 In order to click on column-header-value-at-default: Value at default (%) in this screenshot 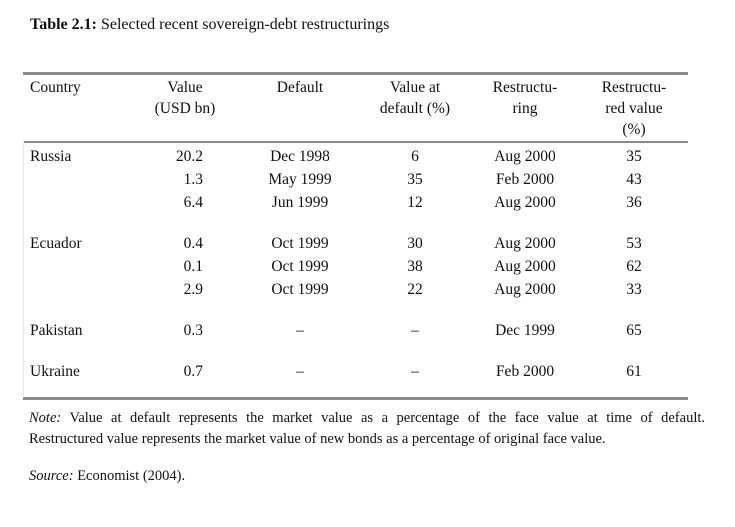, I will do `click(415, 108)`.